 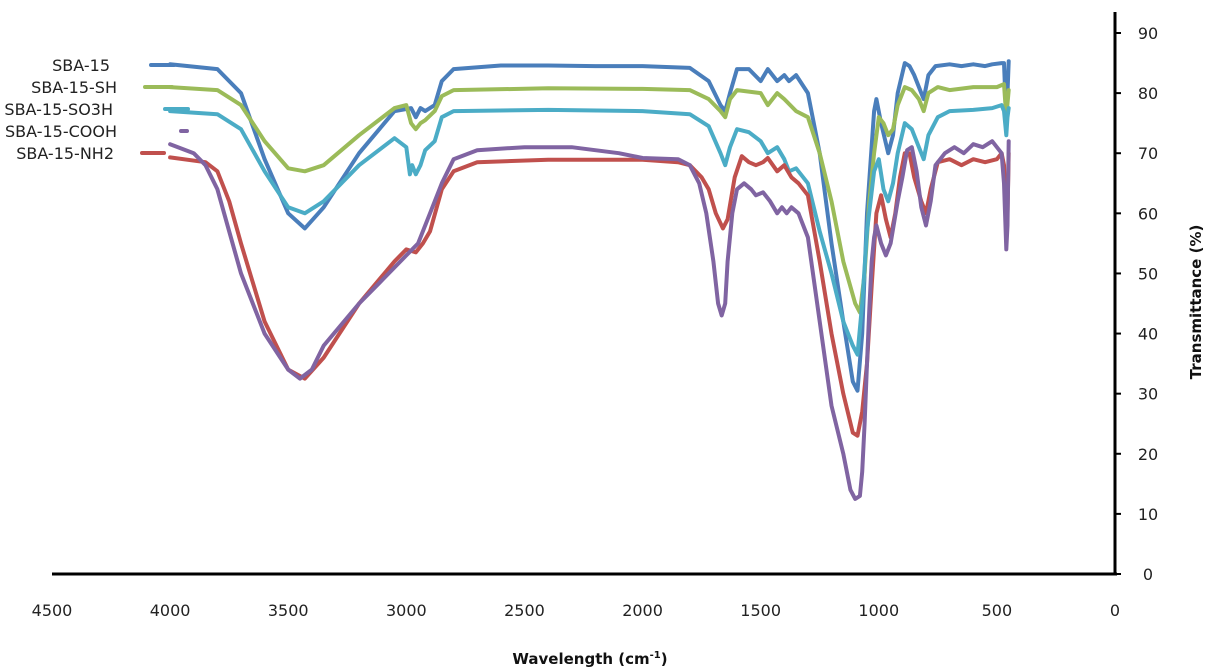 What do you see at coordinates (1148, 93) in the screenshot?
I see `y-tick-label: 80` at bounding box center [1148, 93].